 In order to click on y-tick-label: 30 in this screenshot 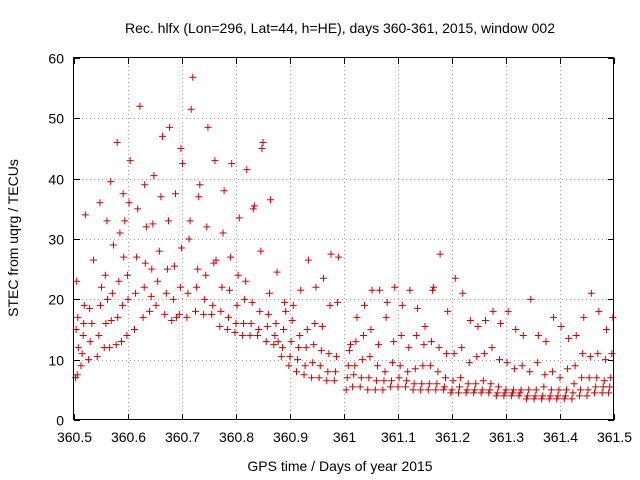, I will do `click(56, 240)`.